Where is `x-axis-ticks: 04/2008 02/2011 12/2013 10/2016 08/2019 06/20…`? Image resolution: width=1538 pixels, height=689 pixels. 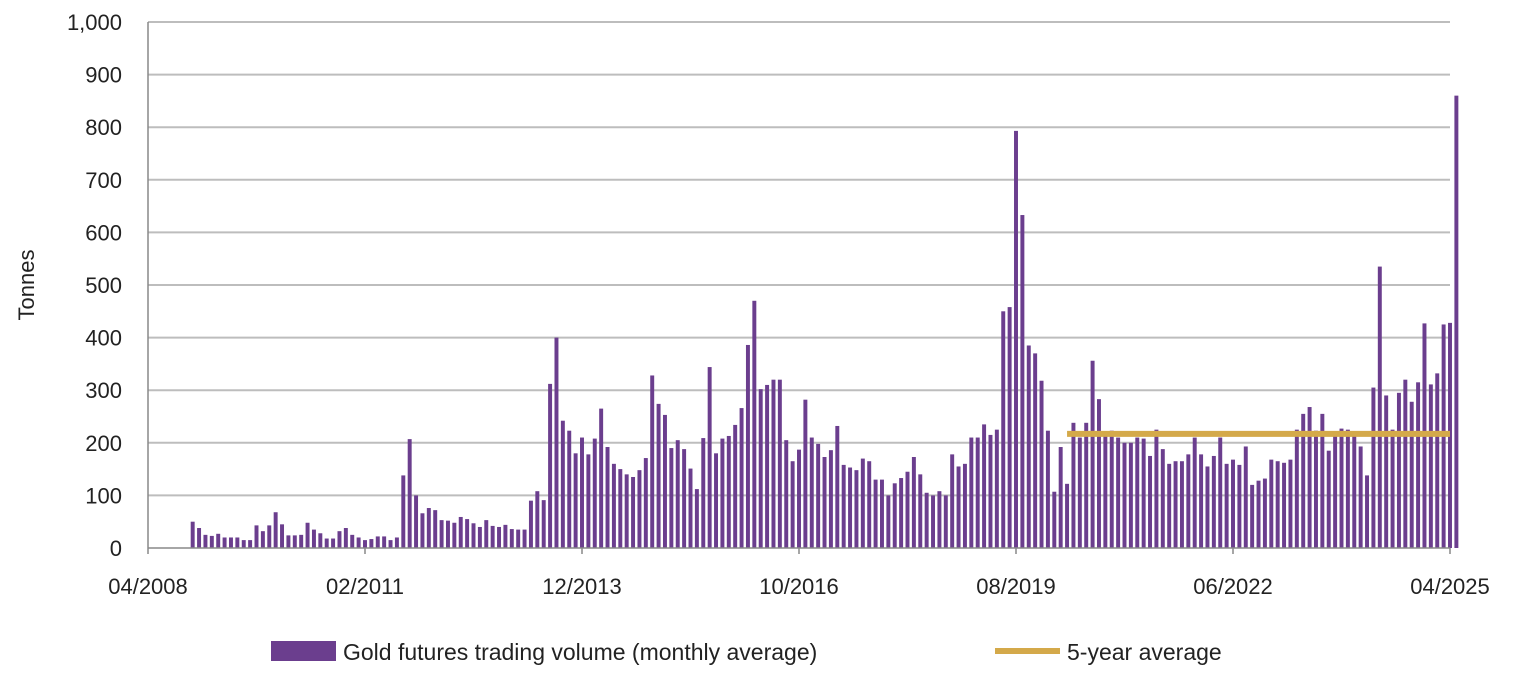 x-axis-ticks: 04/2008 02/2011 12/2013 10/2016 08/2019 06/20… is located at coordinates (799, 573).